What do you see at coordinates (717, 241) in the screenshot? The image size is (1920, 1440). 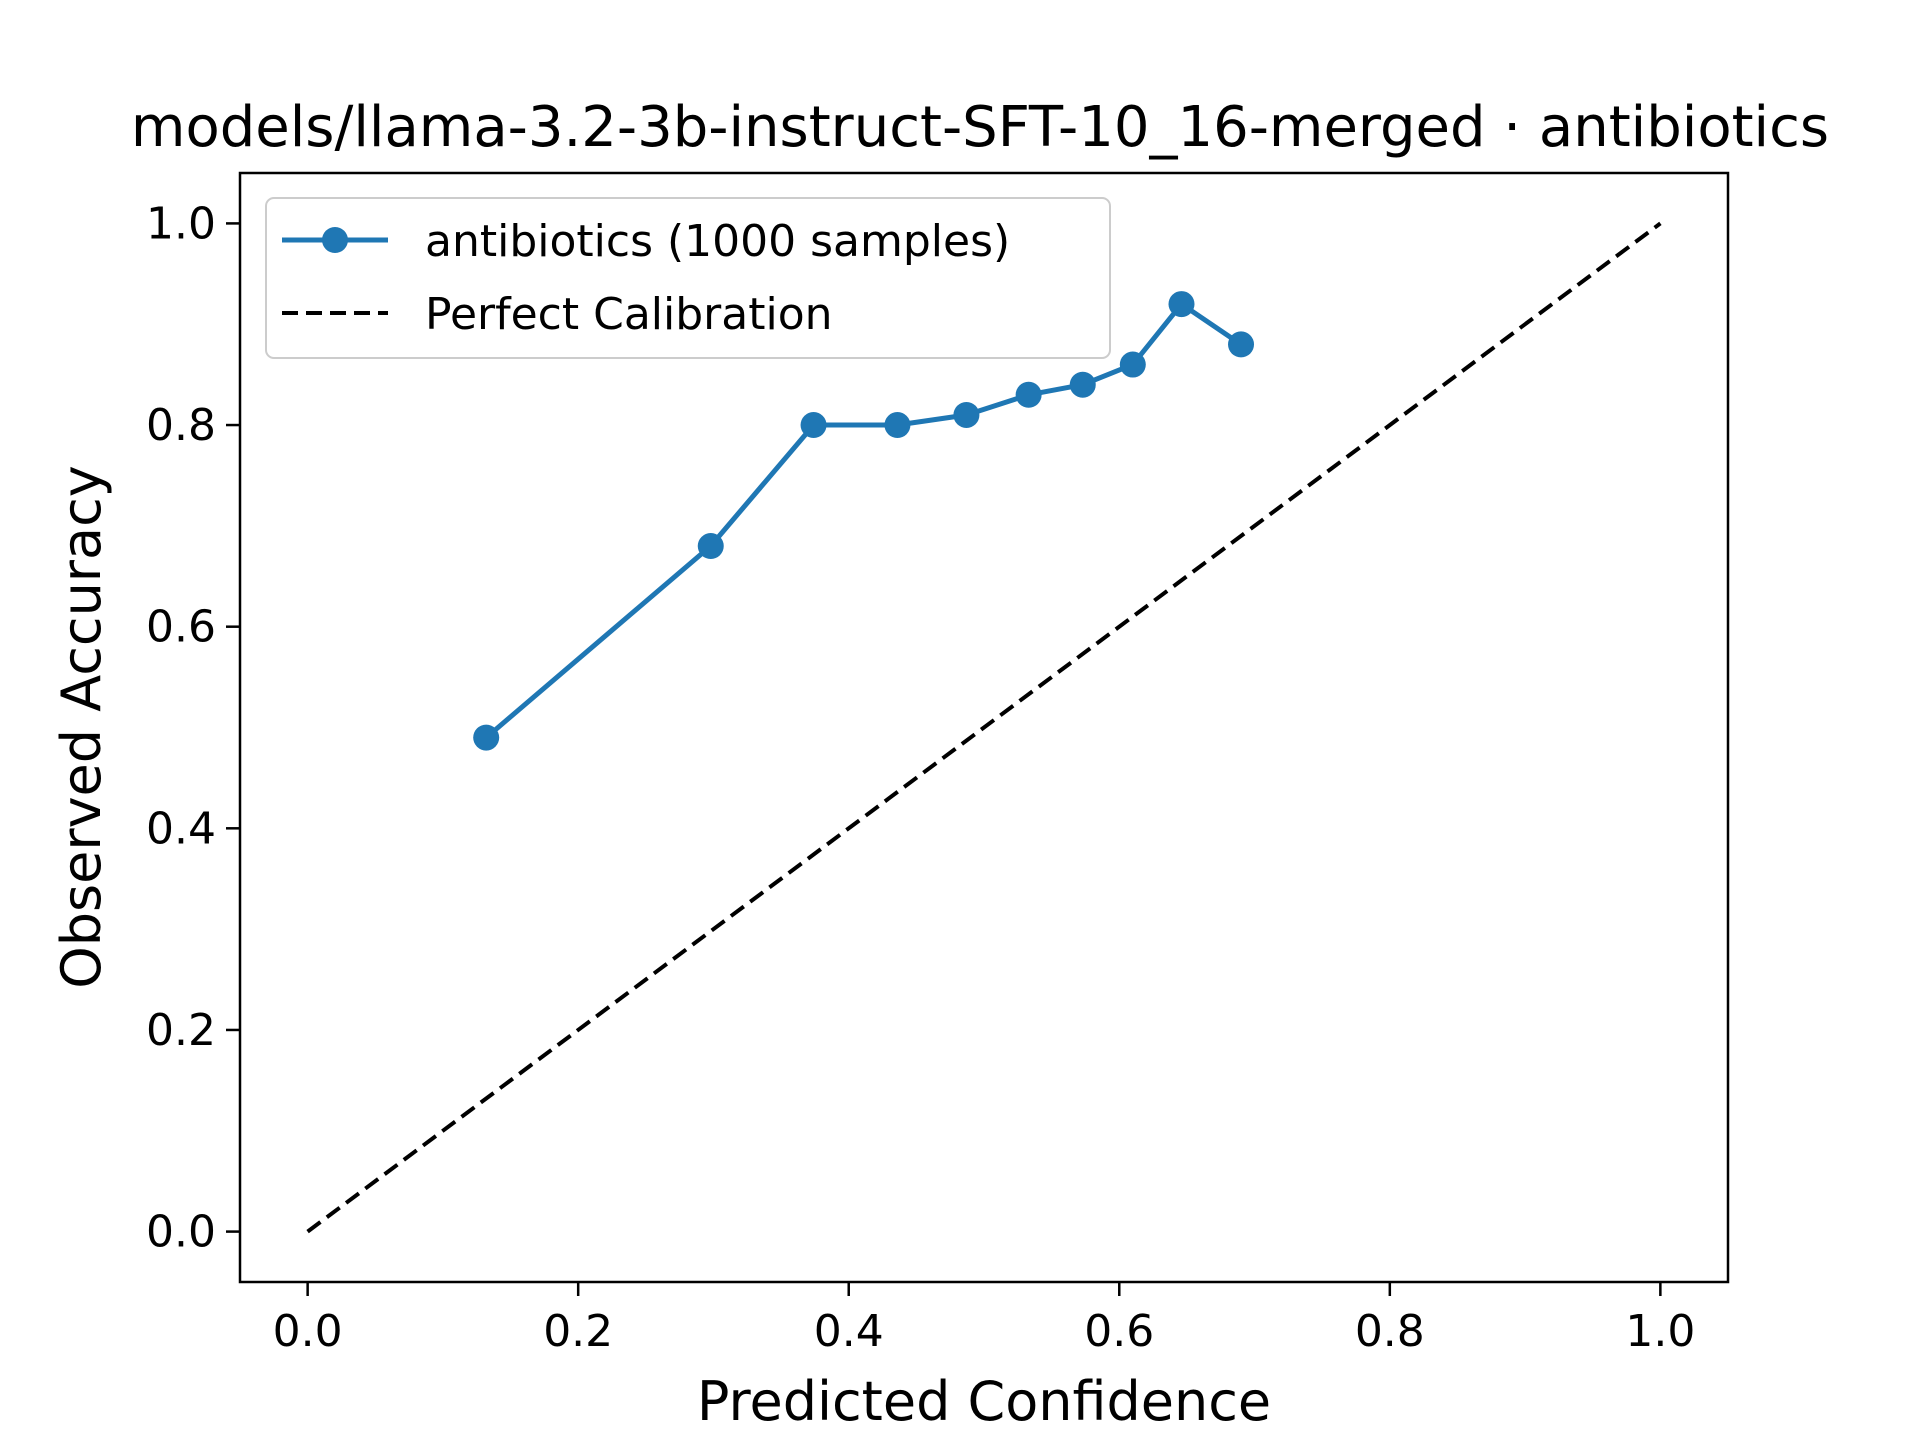 I see `legend-label-antibiotics: antibiotics (1000 samples)` at bounding box center [717, 241].